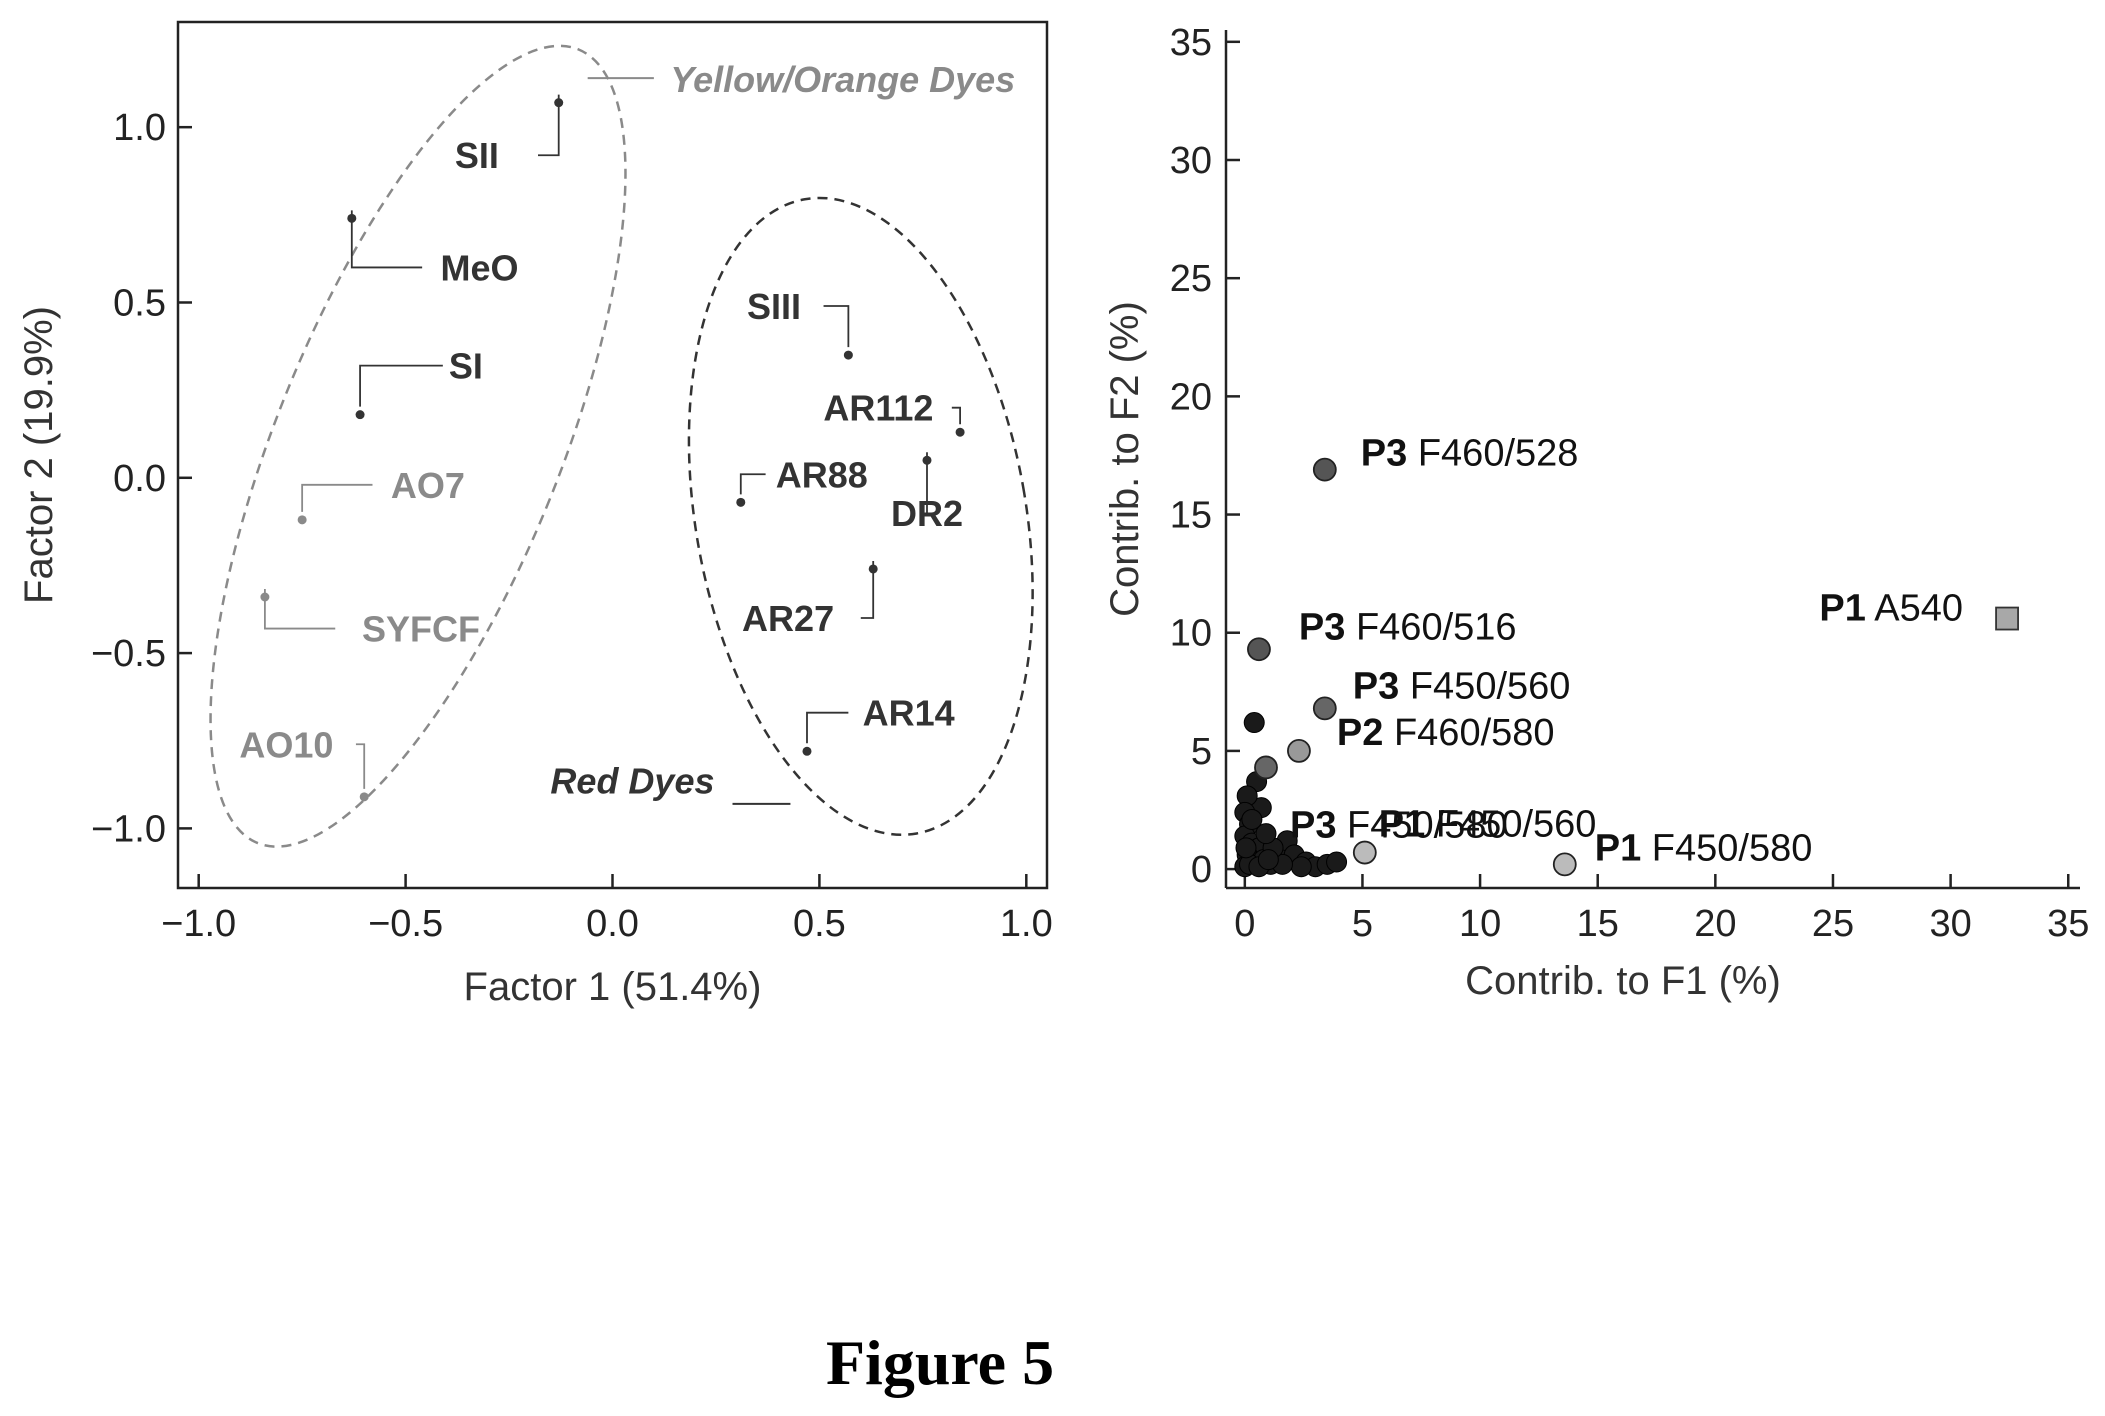 The height and width of the screenshot is (1416, 2105). Describe the element at coordinates (822, 474) in the screenshot. I see `point-label-ar88: AR88` at that location.